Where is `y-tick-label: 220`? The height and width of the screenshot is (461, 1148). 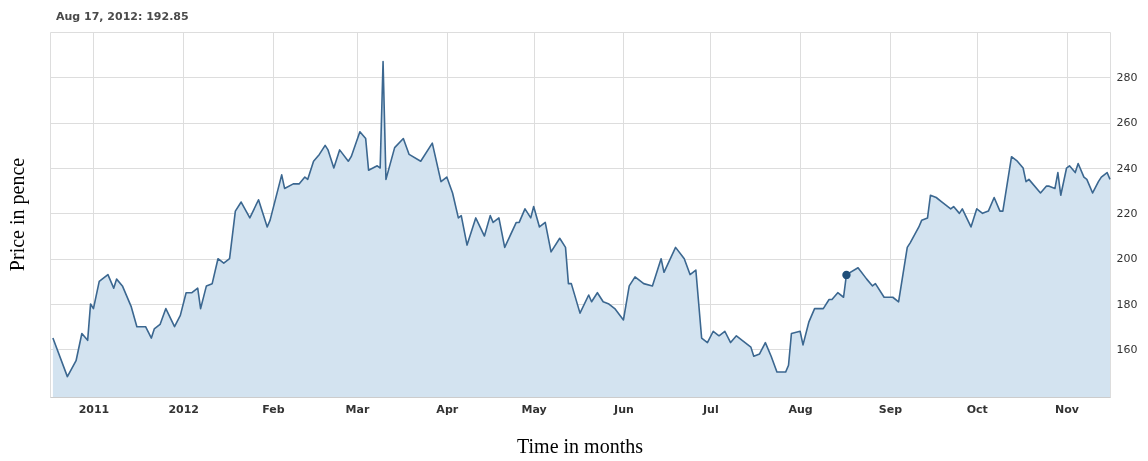
y-tick-label: 220 is located at coordinates (1127, 213).